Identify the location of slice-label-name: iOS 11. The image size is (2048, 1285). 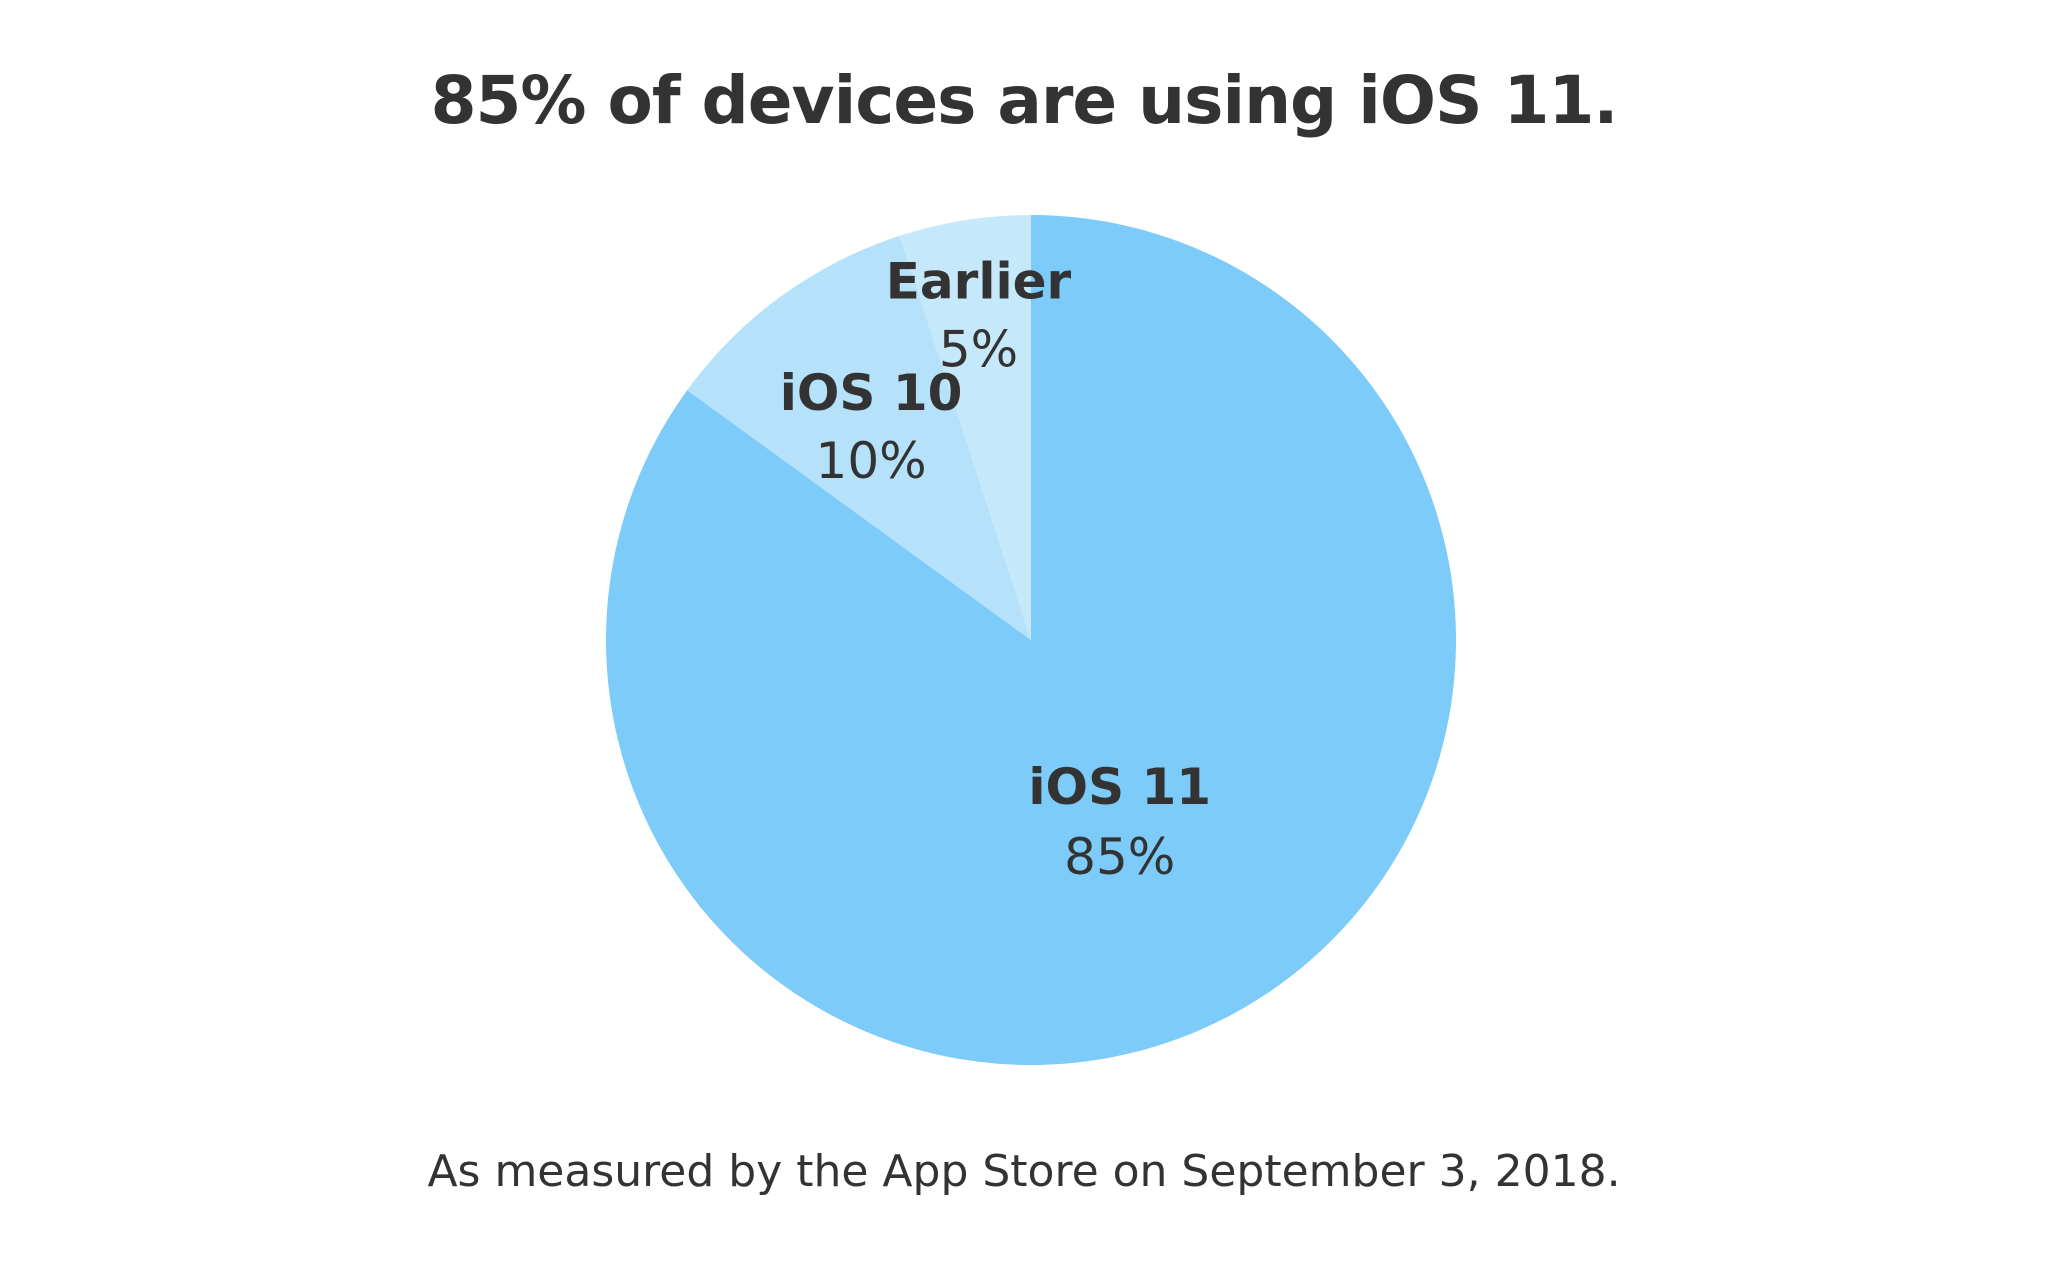
(1119, 787).